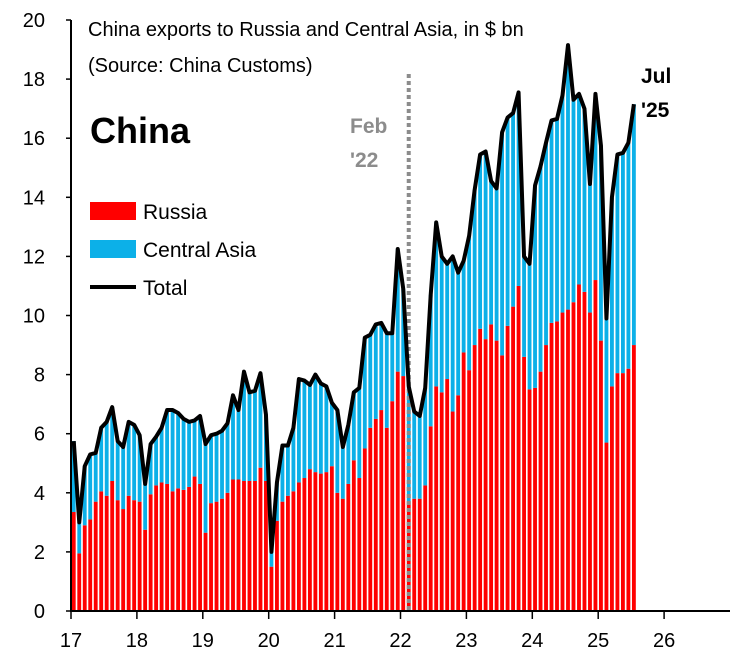 This screenshot has height=663, width=732. I want to click on x-tick-label: 25, so click(598, 641).